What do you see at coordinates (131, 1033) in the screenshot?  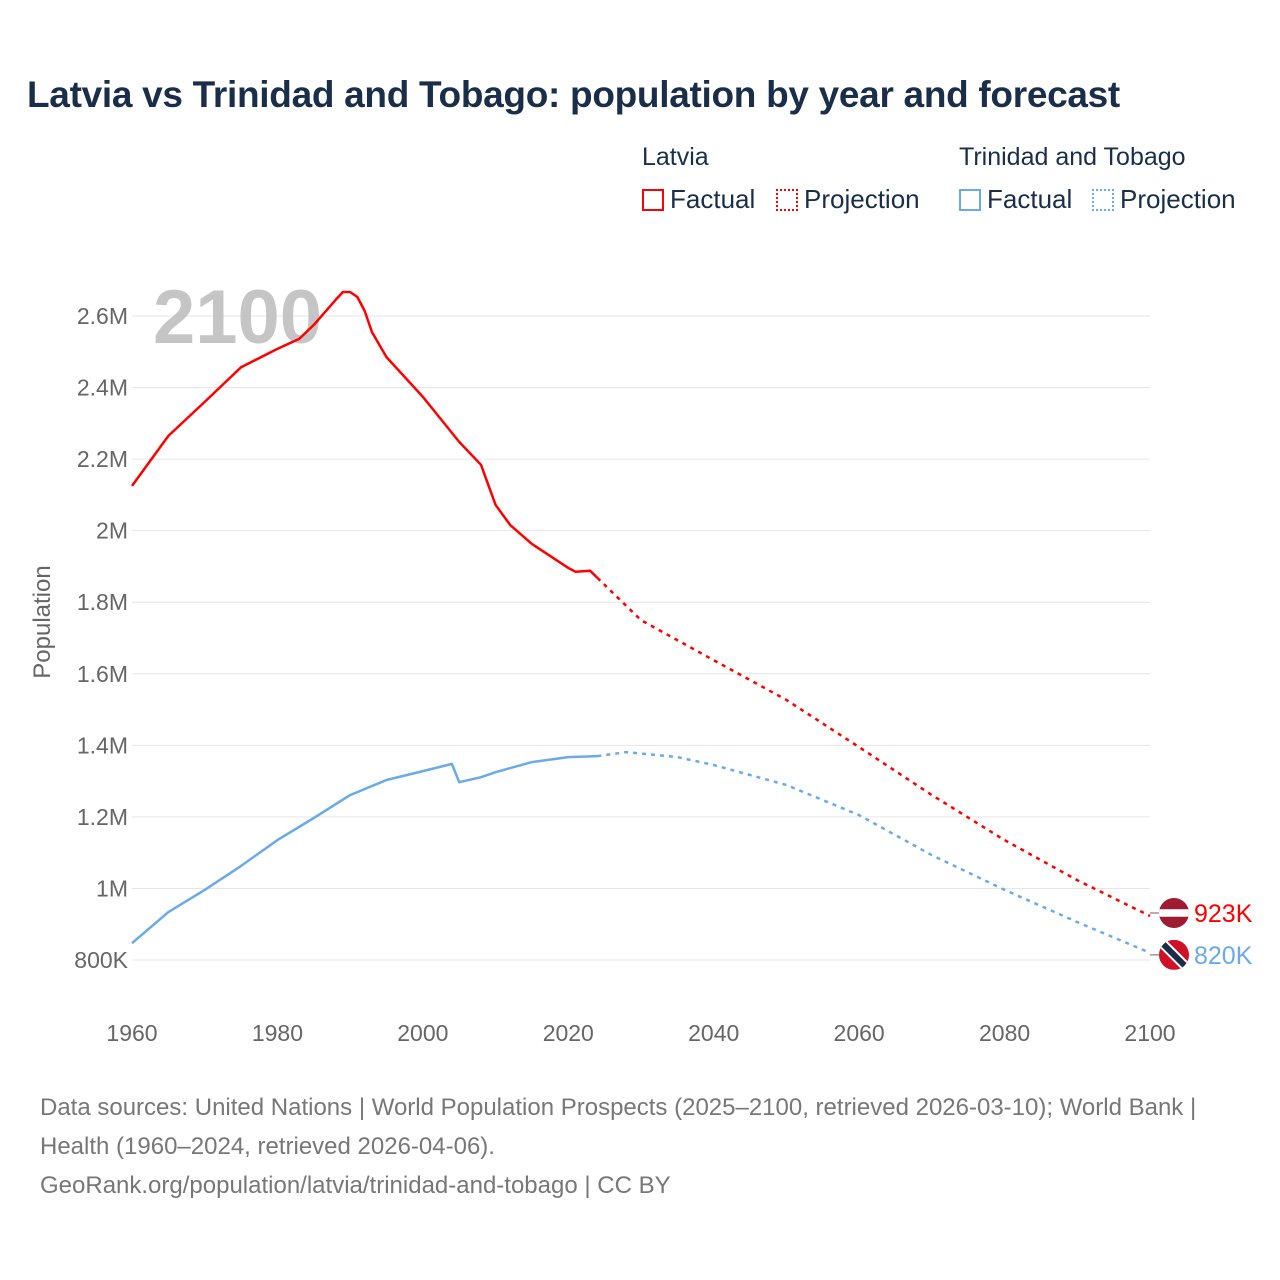 I see `x-tick-label: 1960` at bounding box center [131, 1033].